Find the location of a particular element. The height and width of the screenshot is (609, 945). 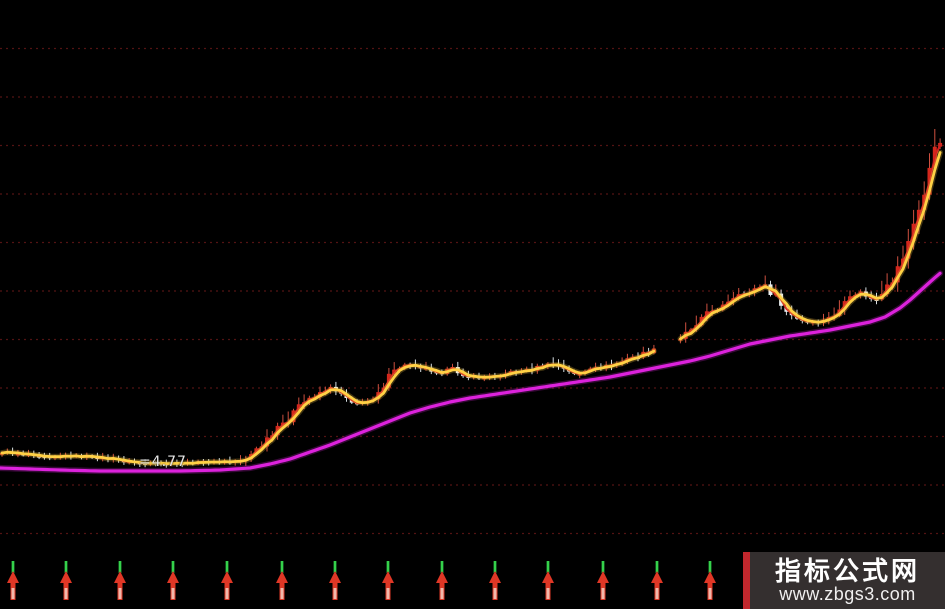

watermark-url: www.zbgs3.com is located at coordinates (847, 593).